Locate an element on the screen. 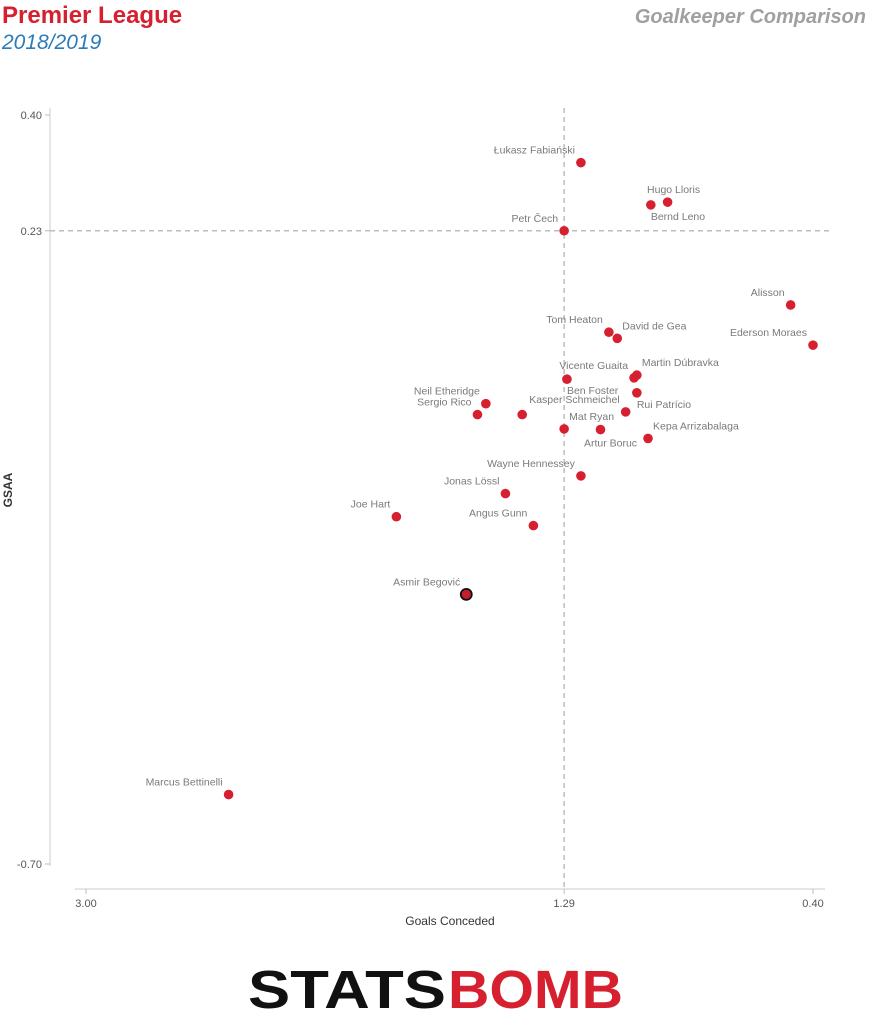 This screenshot has height=1030, width=870. x-tick-label: 0.40 is located at coordinates (812, 904).